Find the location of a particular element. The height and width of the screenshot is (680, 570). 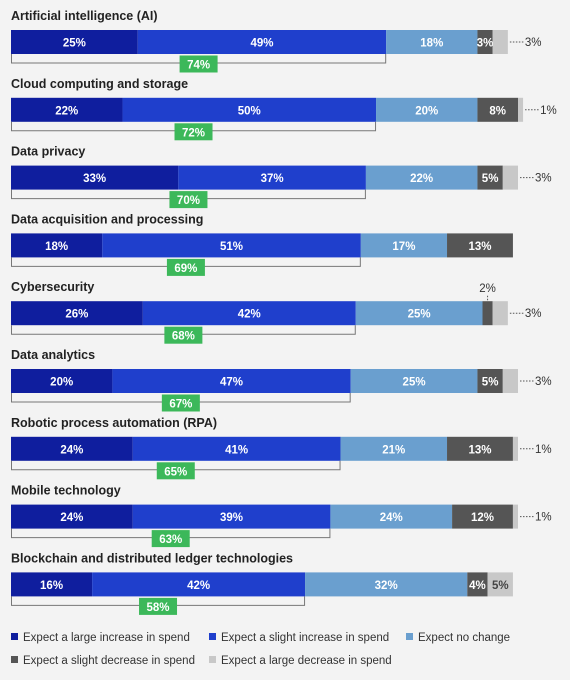

bar-label: 12% is located at coordinates (482, 518).